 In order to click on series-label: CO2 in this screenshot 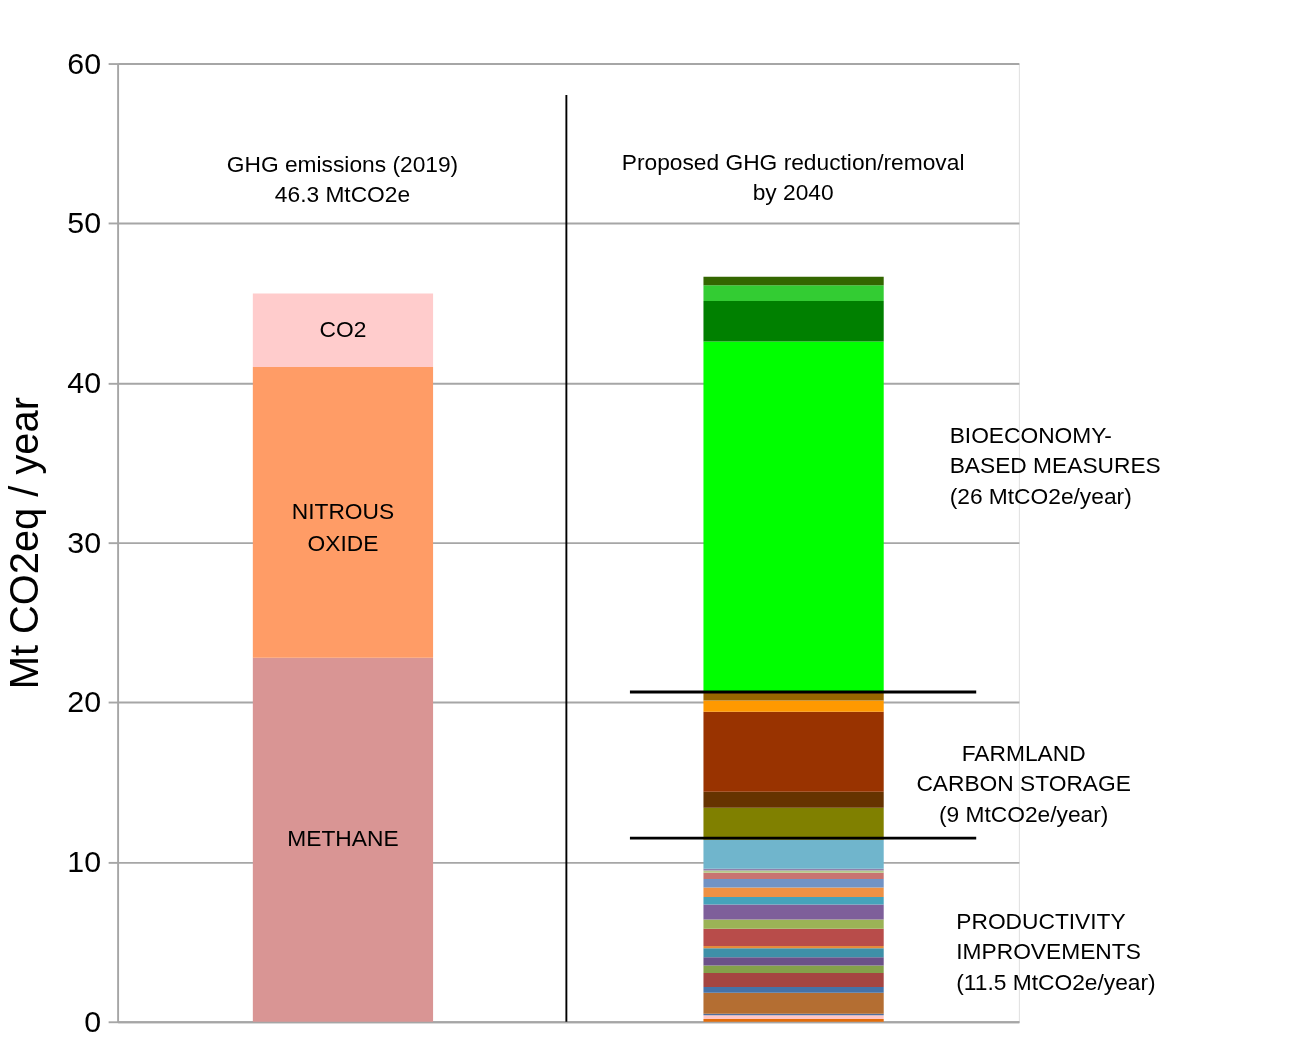, I will do `click(343, 328)`.